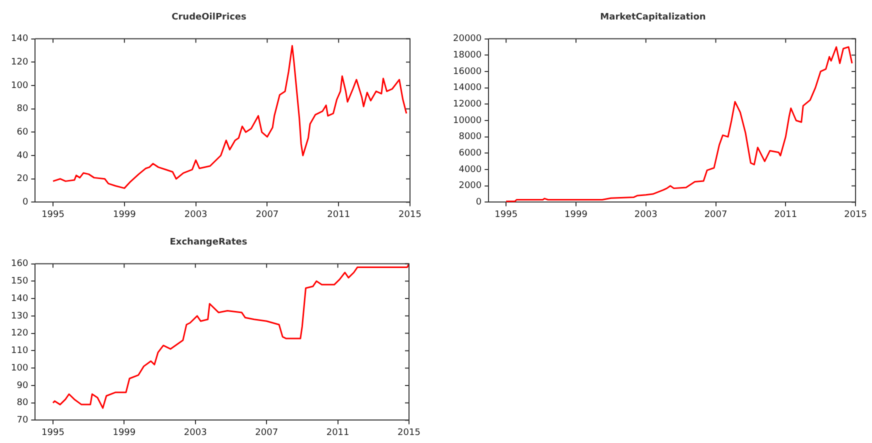  I want to click on chart-title: MarketCapitalization, so click(653, 17).